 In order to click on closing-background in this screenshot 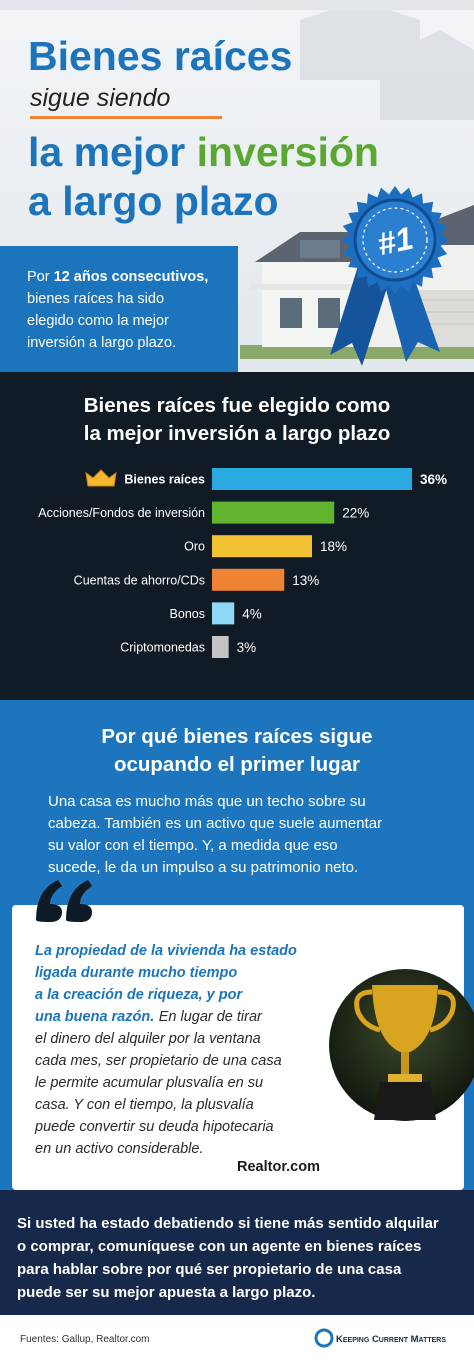, I will do `click(237, 1252)`.